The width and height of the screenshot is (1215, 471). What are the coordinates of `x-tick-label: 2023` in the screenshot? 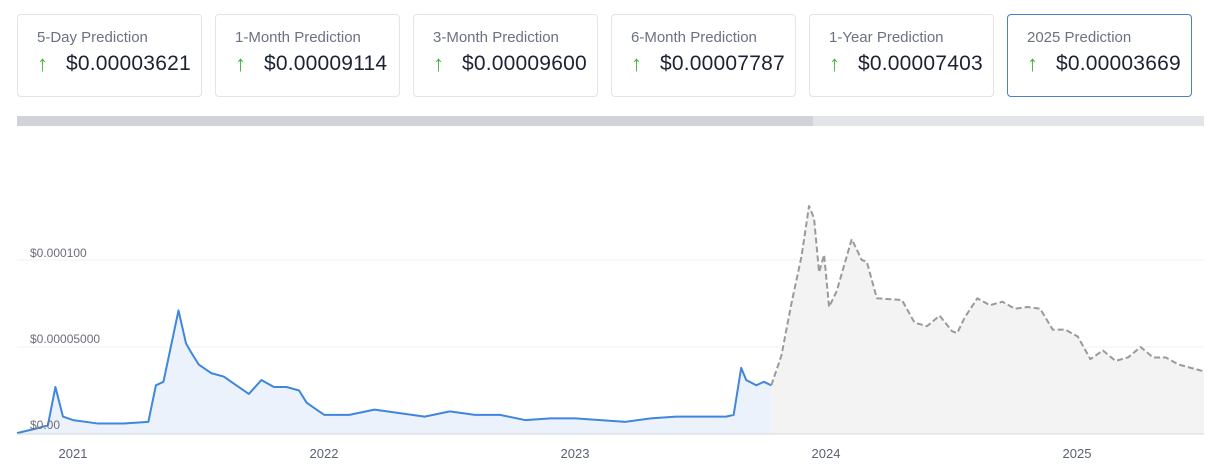 It's located at (575, 453).